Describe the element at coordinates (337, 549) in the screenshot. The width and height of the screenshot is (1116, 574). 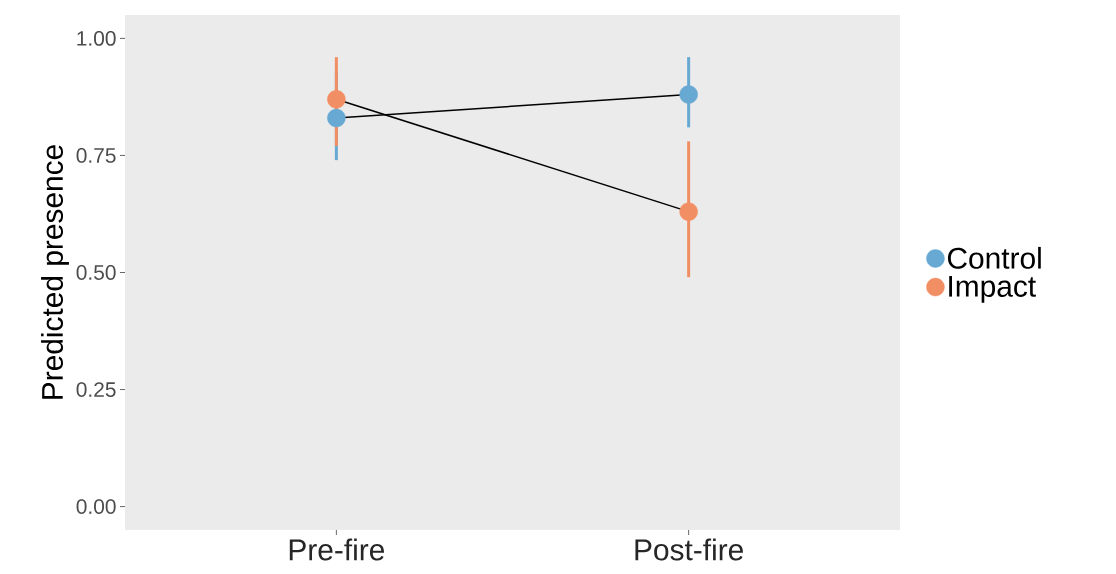
I see `x-tick-label: Pre-fire` at that location.